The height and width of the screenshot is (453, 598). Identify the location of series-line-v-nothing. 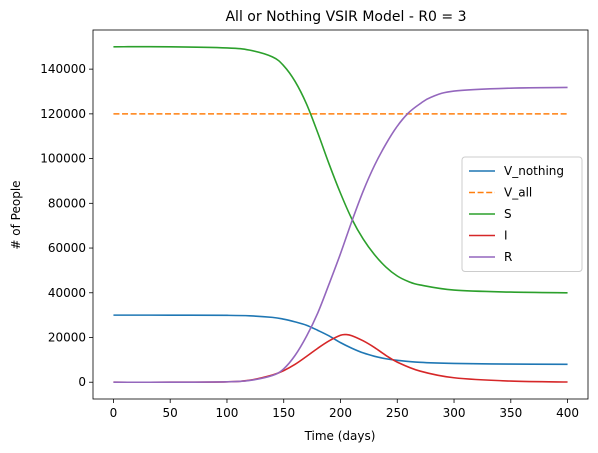
(340, 340).